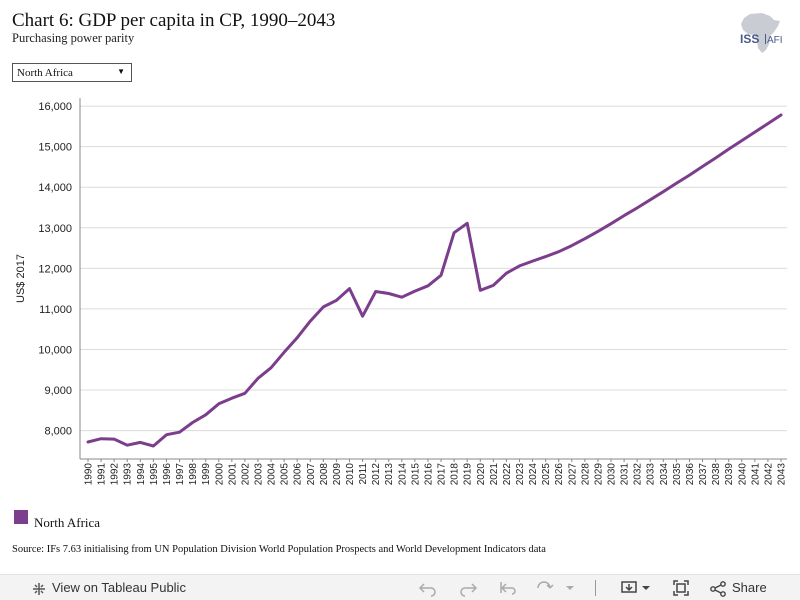  Describe the element at coordinates (729, 474) in the screenshot. I see `x-tick-label: 2039` at that location.